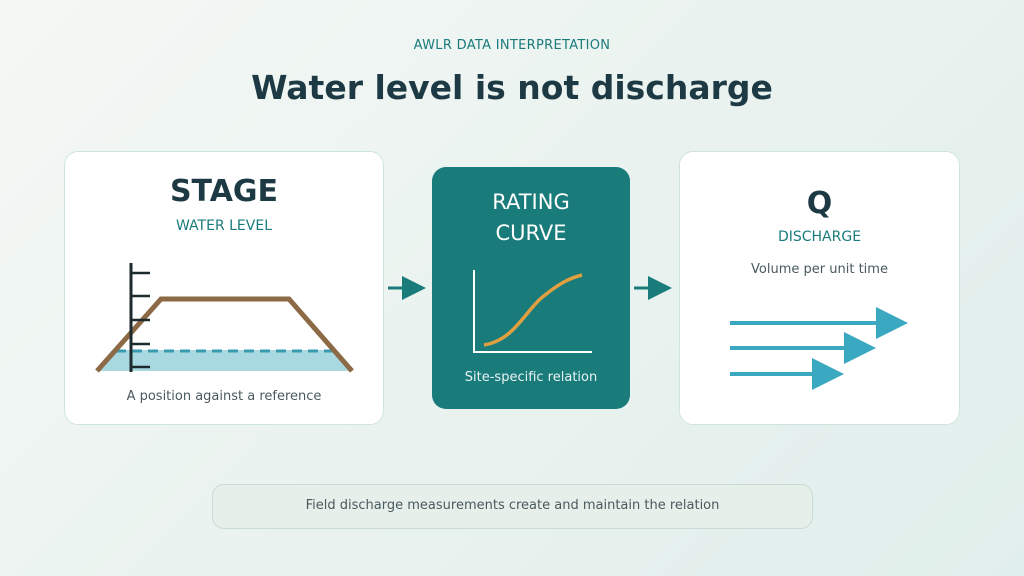 Image resolution: width=1024 pixels, height=576 pixels. What do you see at coordinates (223, 226) in the screenshot?
I see `card-subtitle: WATER LEVEL` at bounding box center [223, 226].